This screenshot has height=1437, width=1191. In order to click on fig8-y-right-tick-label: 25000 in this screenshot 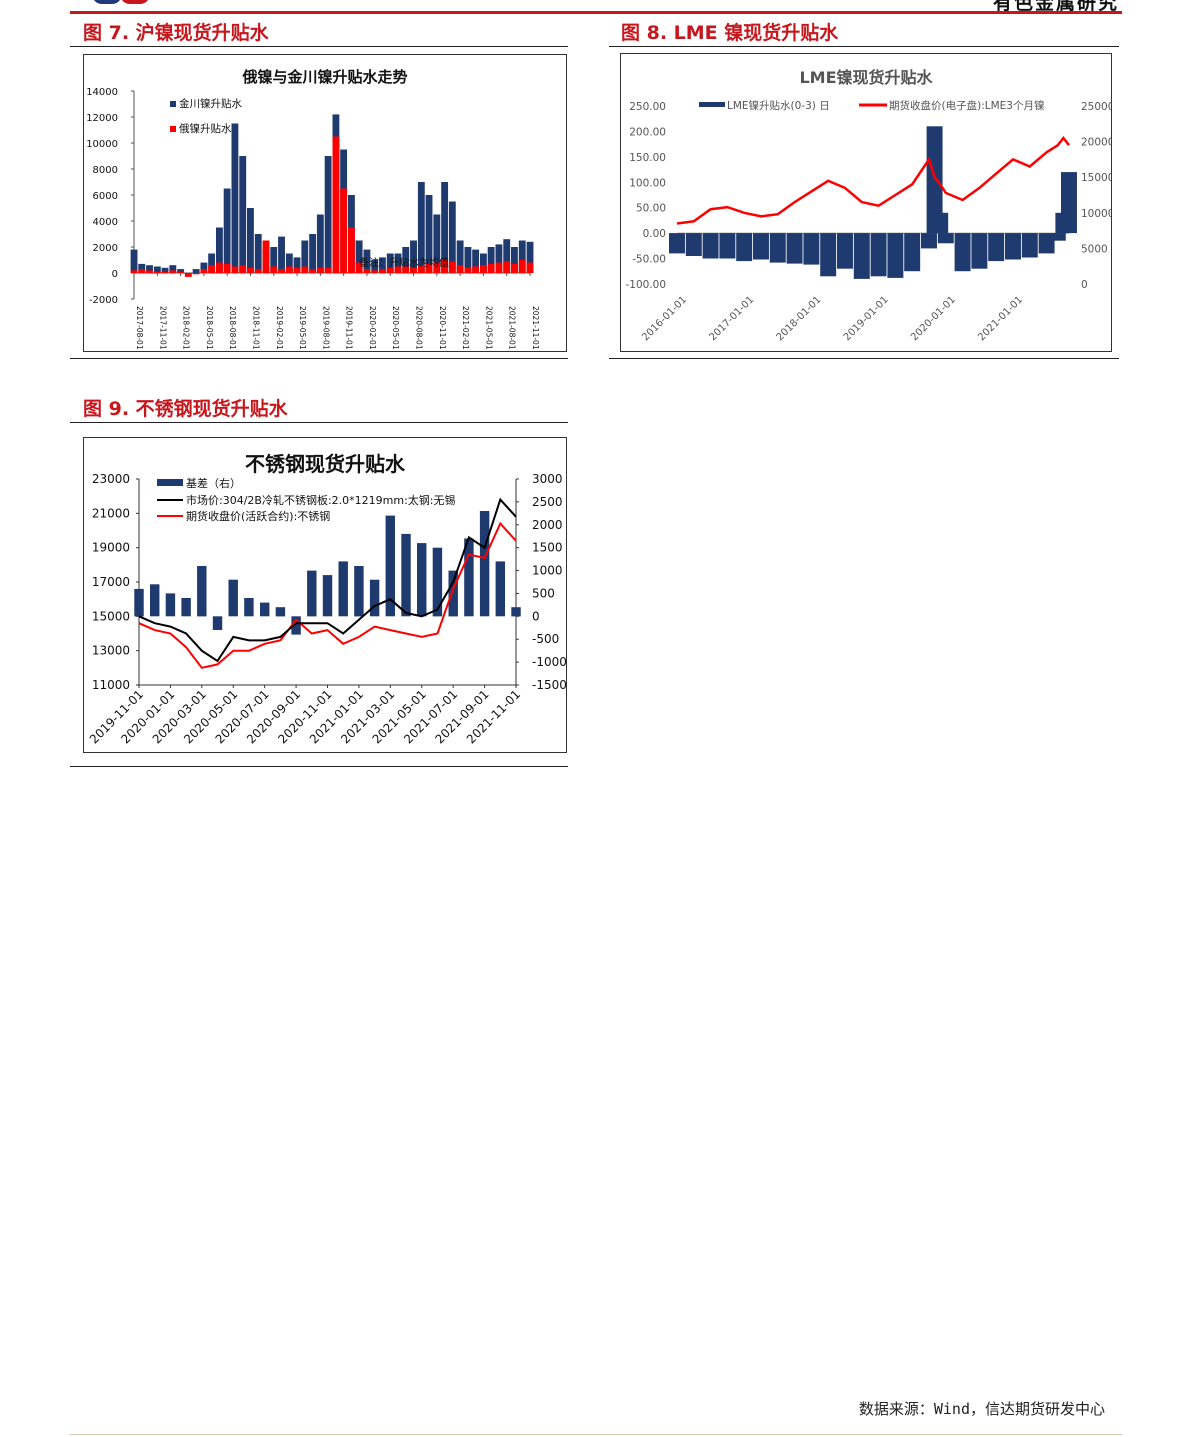, I will do `click(1096, 107)`.